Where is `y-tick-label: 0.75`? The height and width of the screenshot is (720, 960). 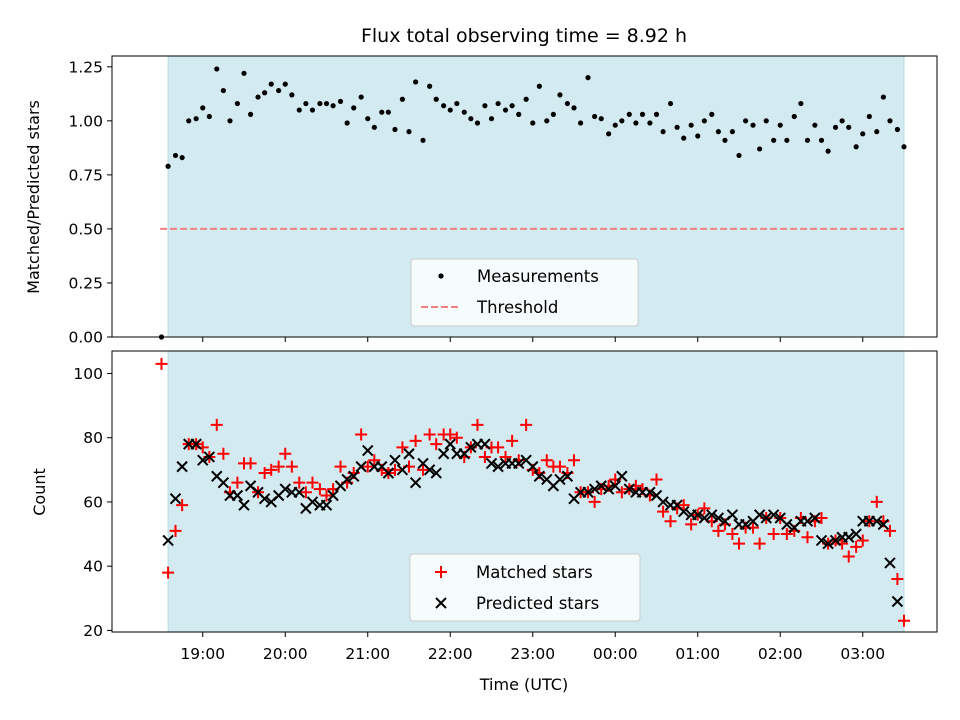 y-tick-label: 0.75 is located at coordinates (85, 175).